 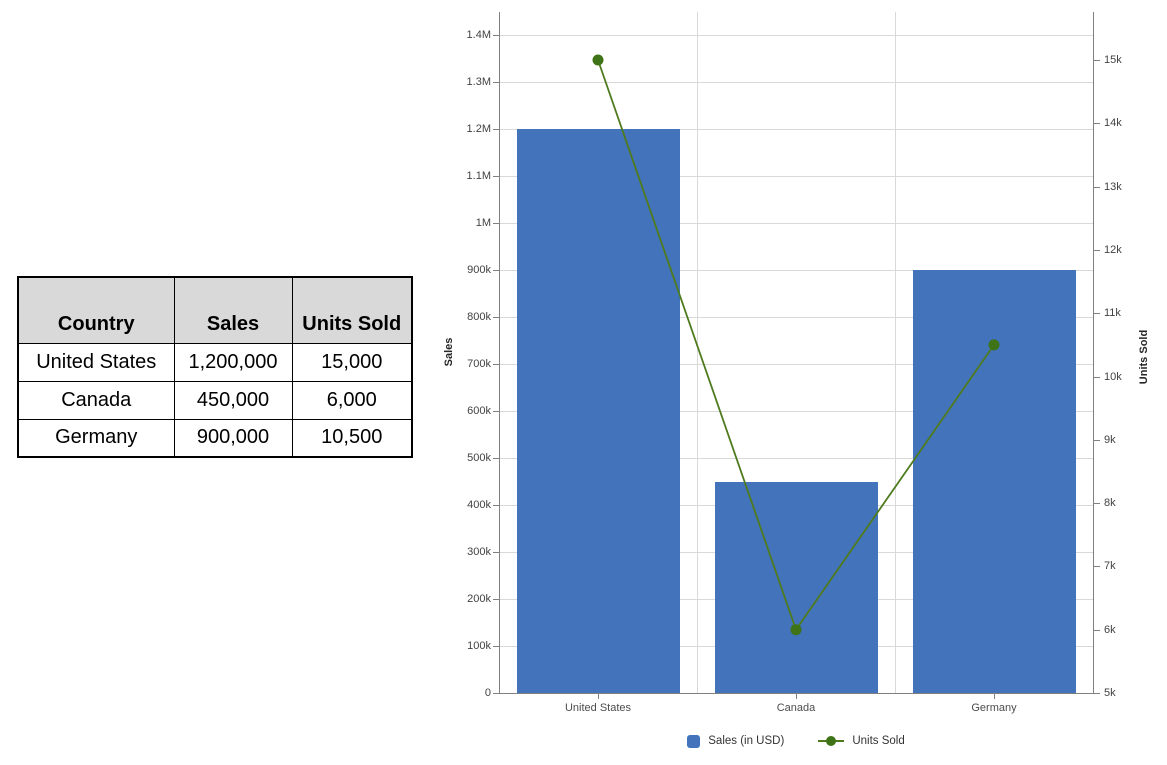 I want to click on left-axis-tick-label: 700k, so click(x=479, y=364).